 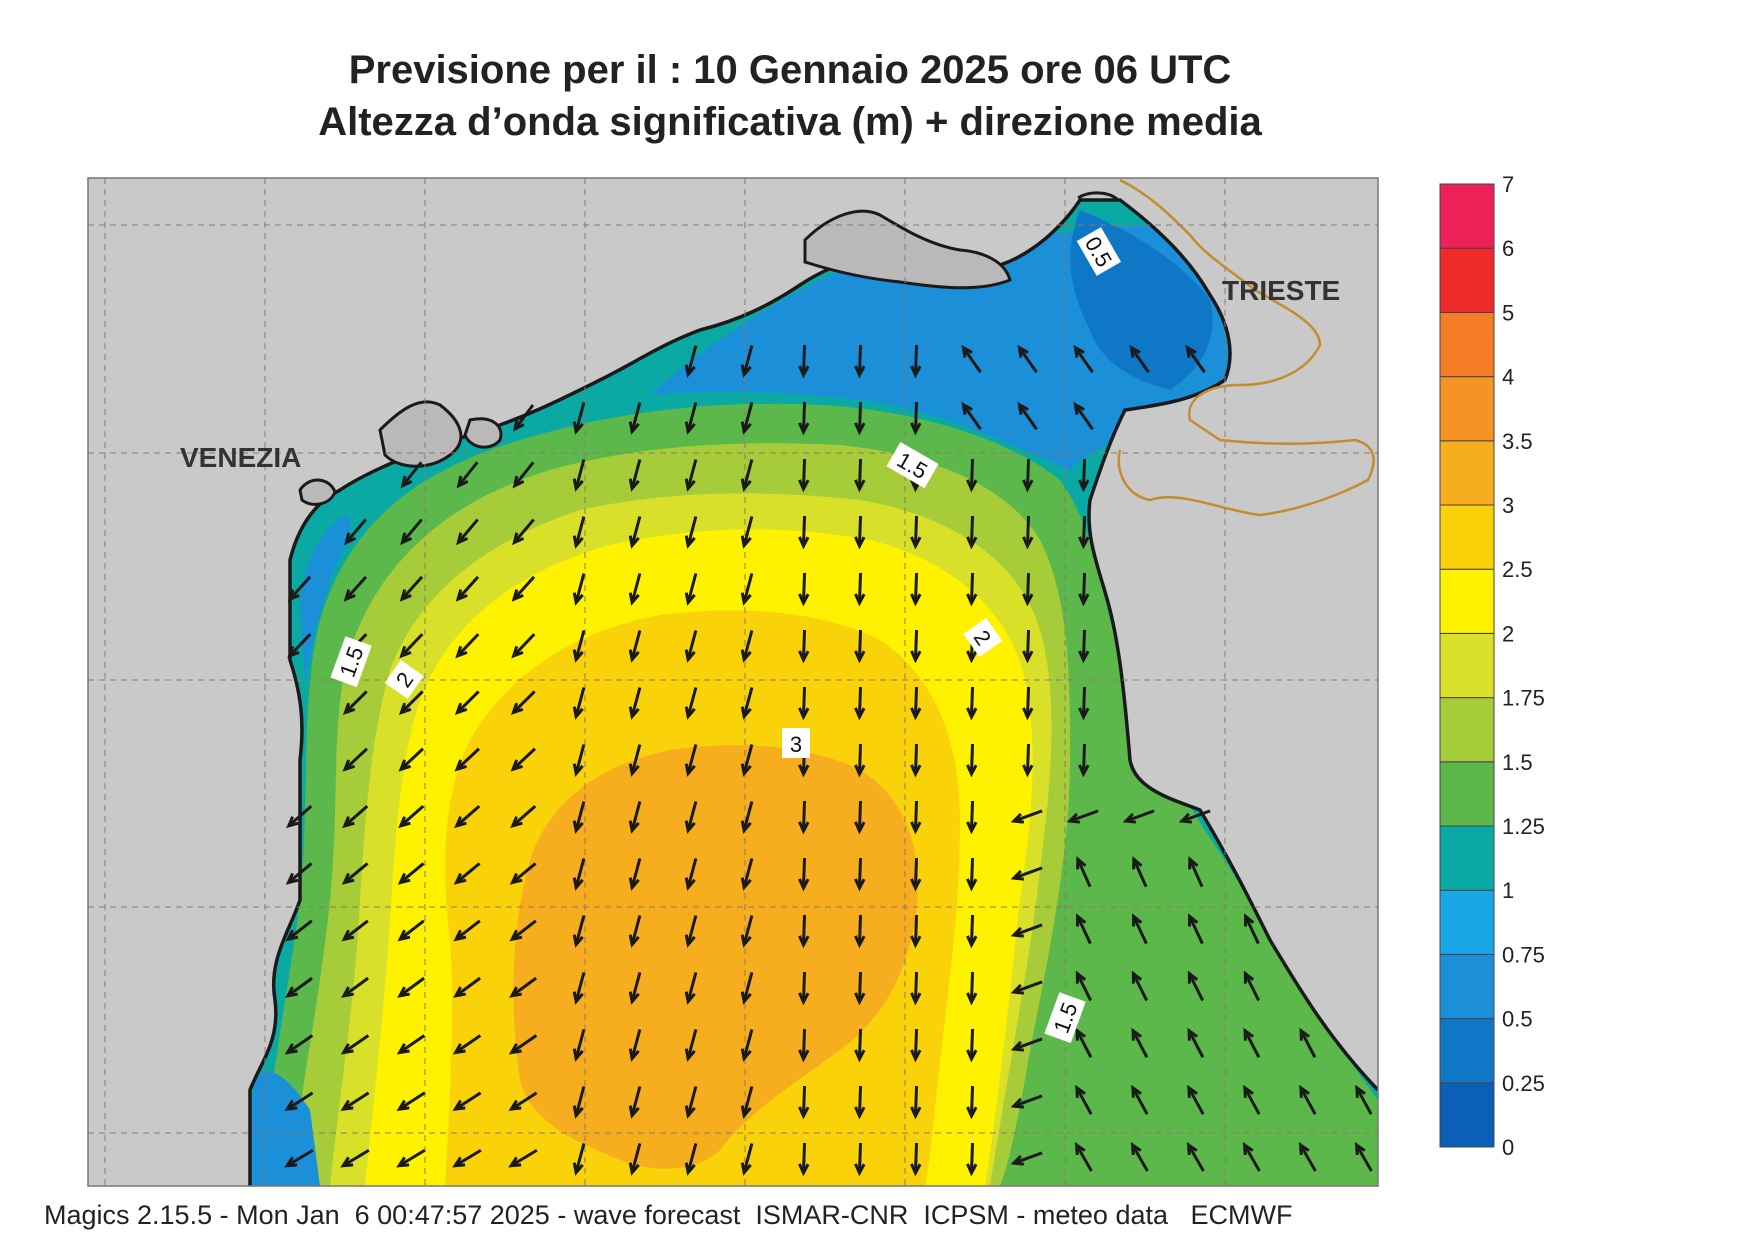 What do you see at coordinates (1492, 666) in the screenshot?
I see `color-scale-legend: 0 0.25 0.5 0.75 1 1.25 1.5 1.75 2 2.5 3 3.5 4 5 6 7` at bounding box center [1492, 666].